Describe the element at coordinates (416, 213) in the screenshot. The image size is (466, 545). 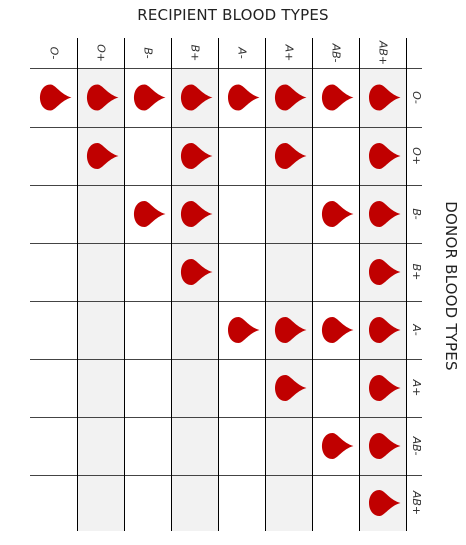
I see `donor-label: B-` at that location.